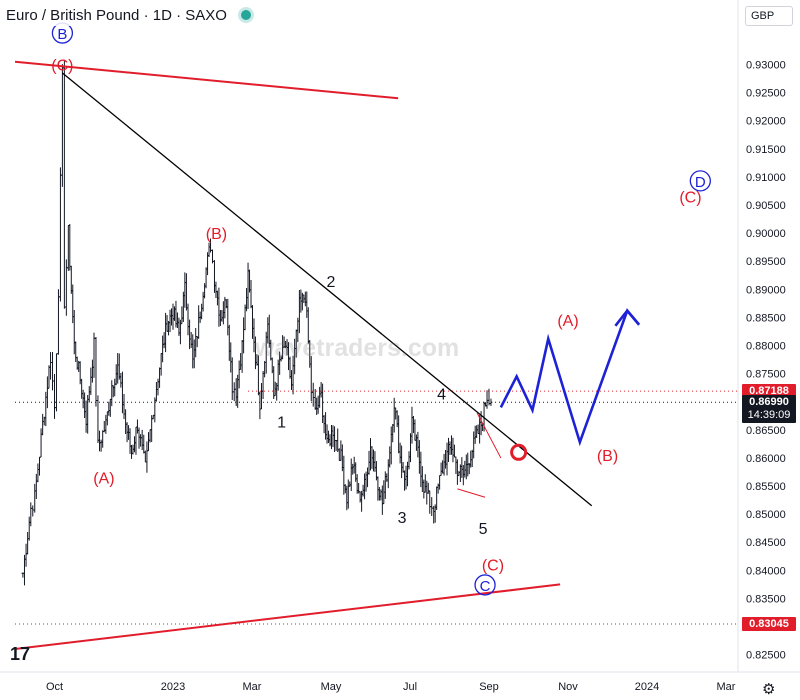 This screenshot has height=700, width=800. I want to click on y-tick-label: 0.85000, so click(766, 515).